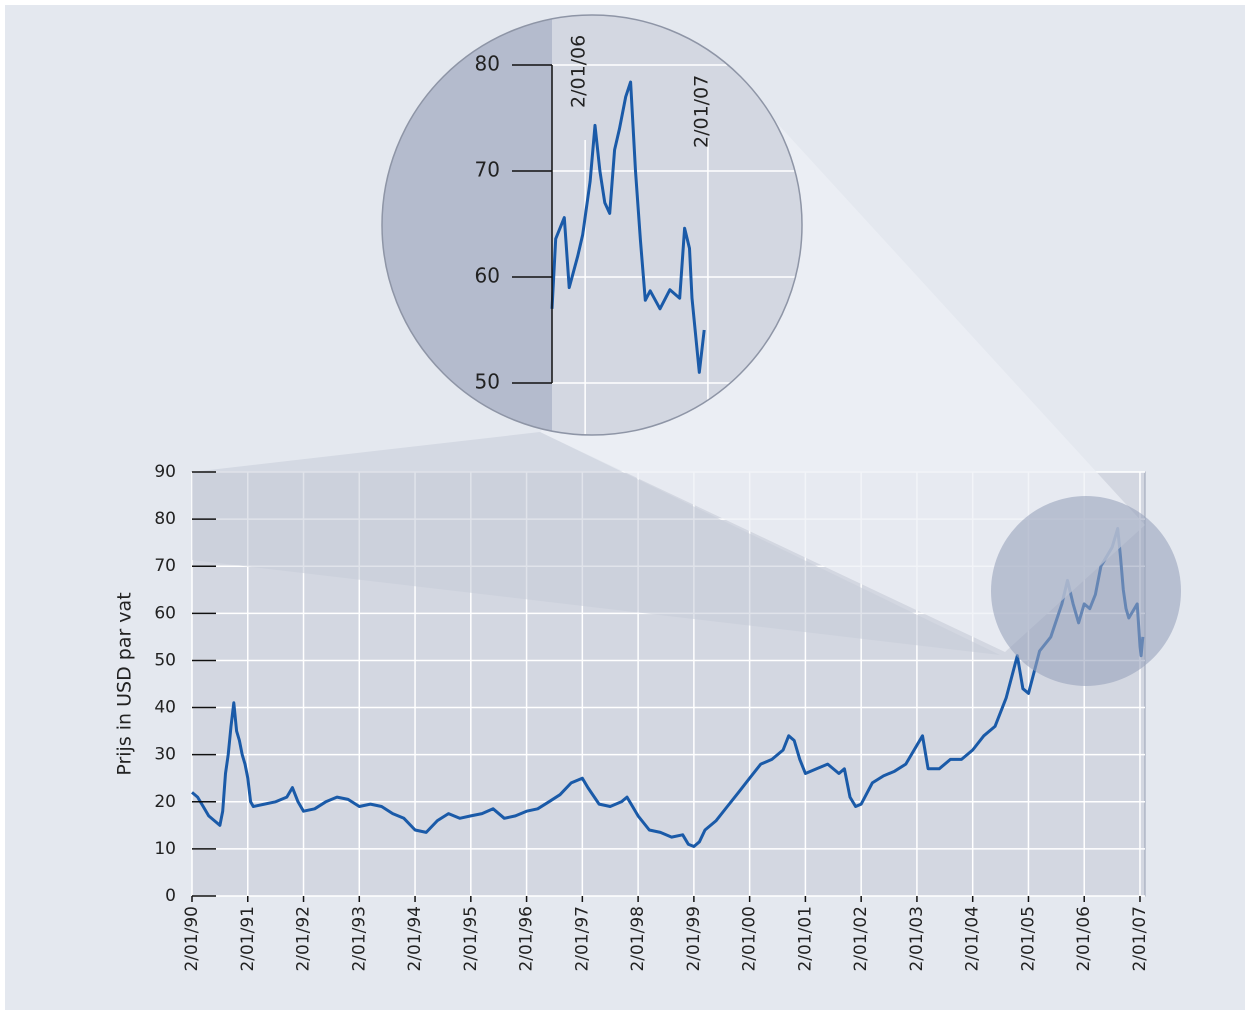  I want to click on x-tick-label: 2/01/97, so click(582, 939).